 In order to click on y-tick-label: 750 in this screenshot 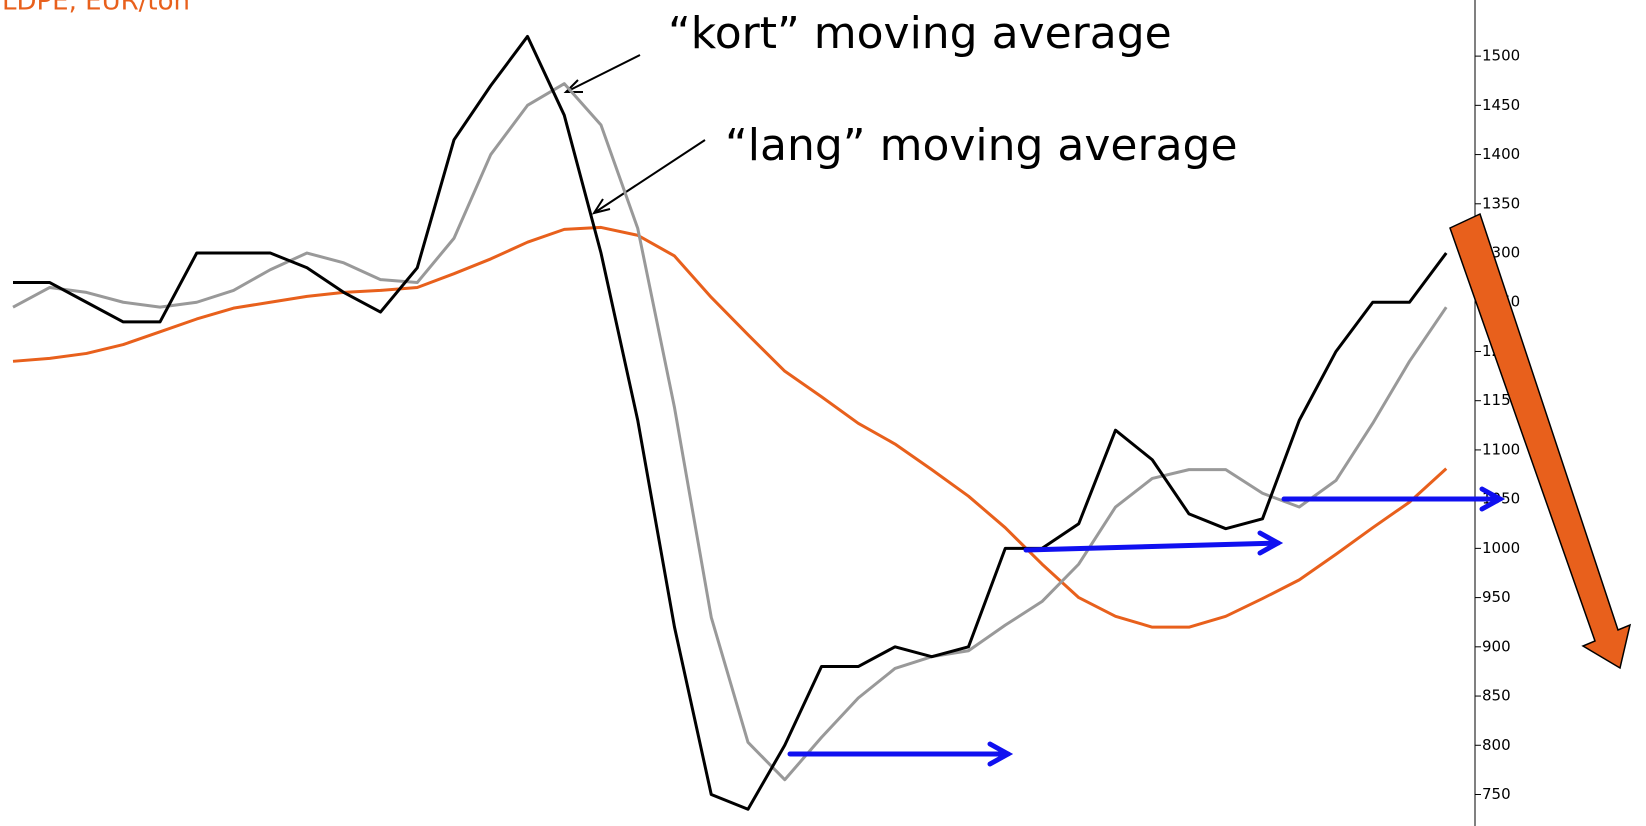, I will do `click(1496, 794)`.